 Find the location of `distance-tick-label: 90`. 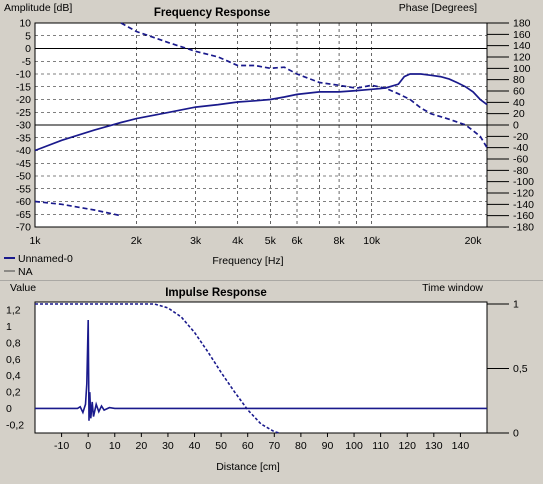

distance-tick-label: 90 is located at coordinates (328, 446).